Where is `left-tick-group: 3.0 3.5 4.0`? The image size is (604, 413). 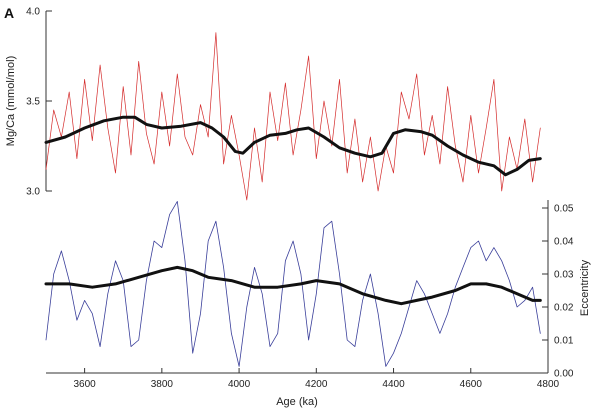
left-tick-group: 3.0 3.5 4.0 is located at coordinates (39, 102).